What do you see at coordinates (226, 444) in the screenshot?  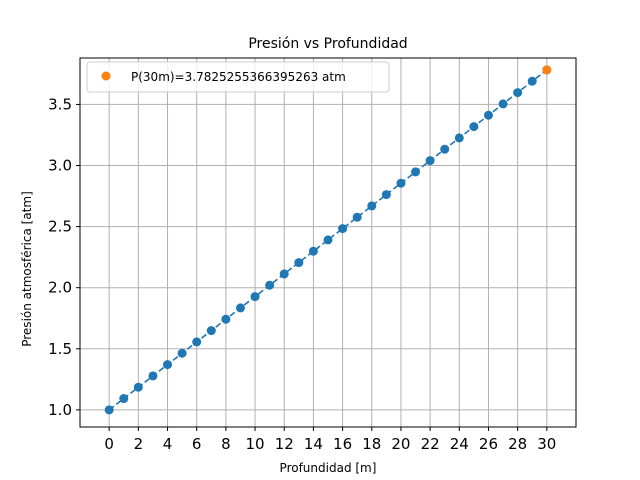 I see `x-tick-label: 8` at bounding box center [226, 444].